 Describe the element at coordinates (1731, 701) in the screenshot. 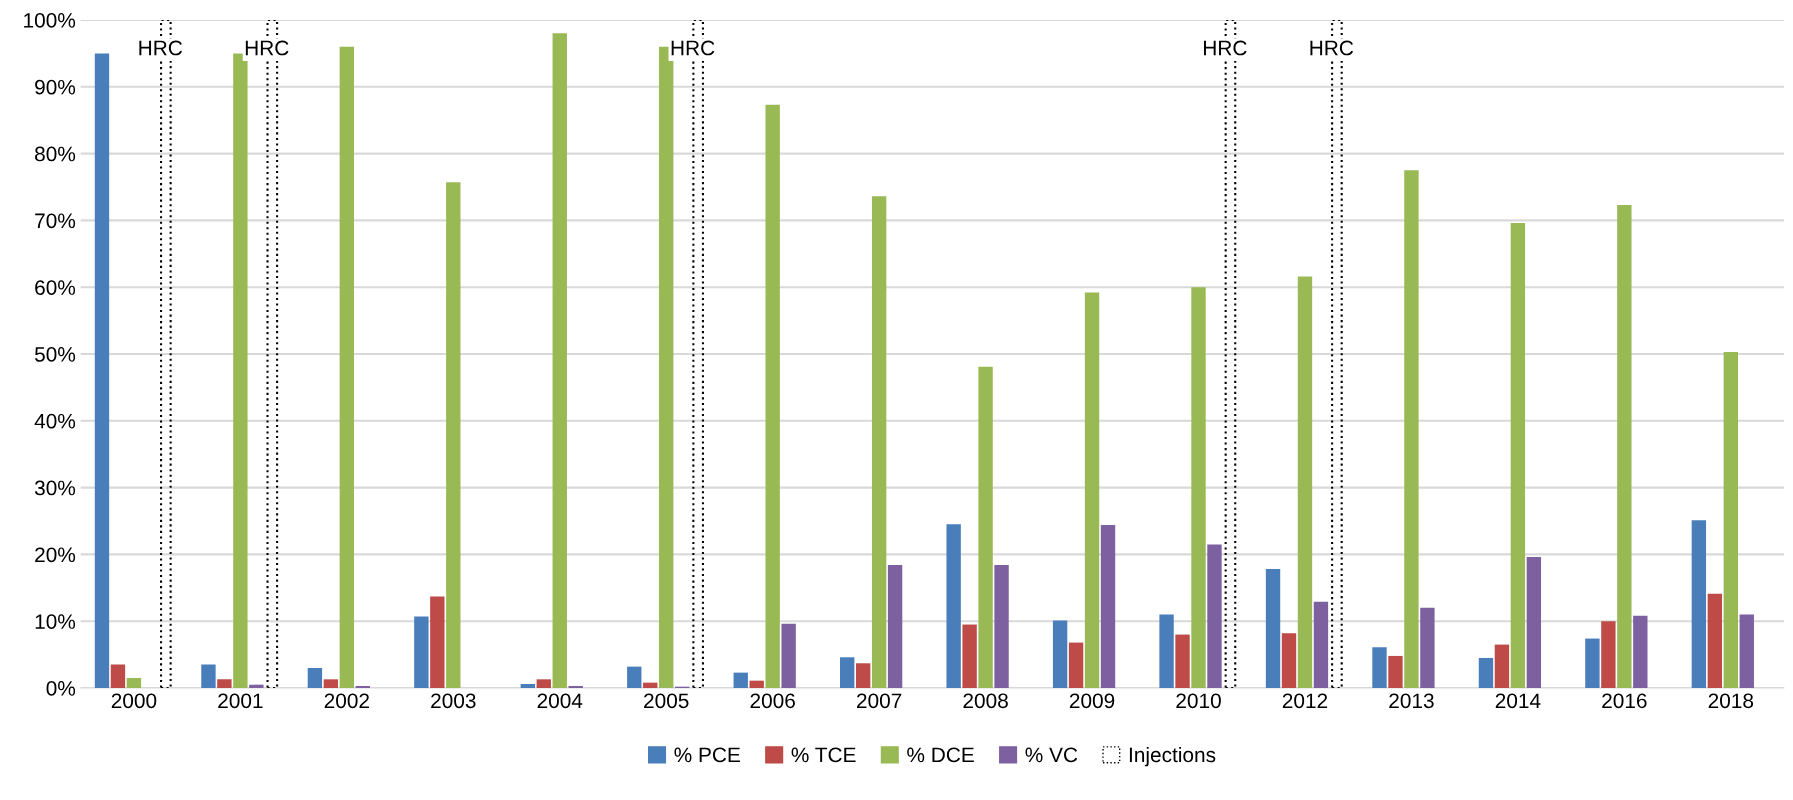

I see `x-tick-label: 2018` at that location.